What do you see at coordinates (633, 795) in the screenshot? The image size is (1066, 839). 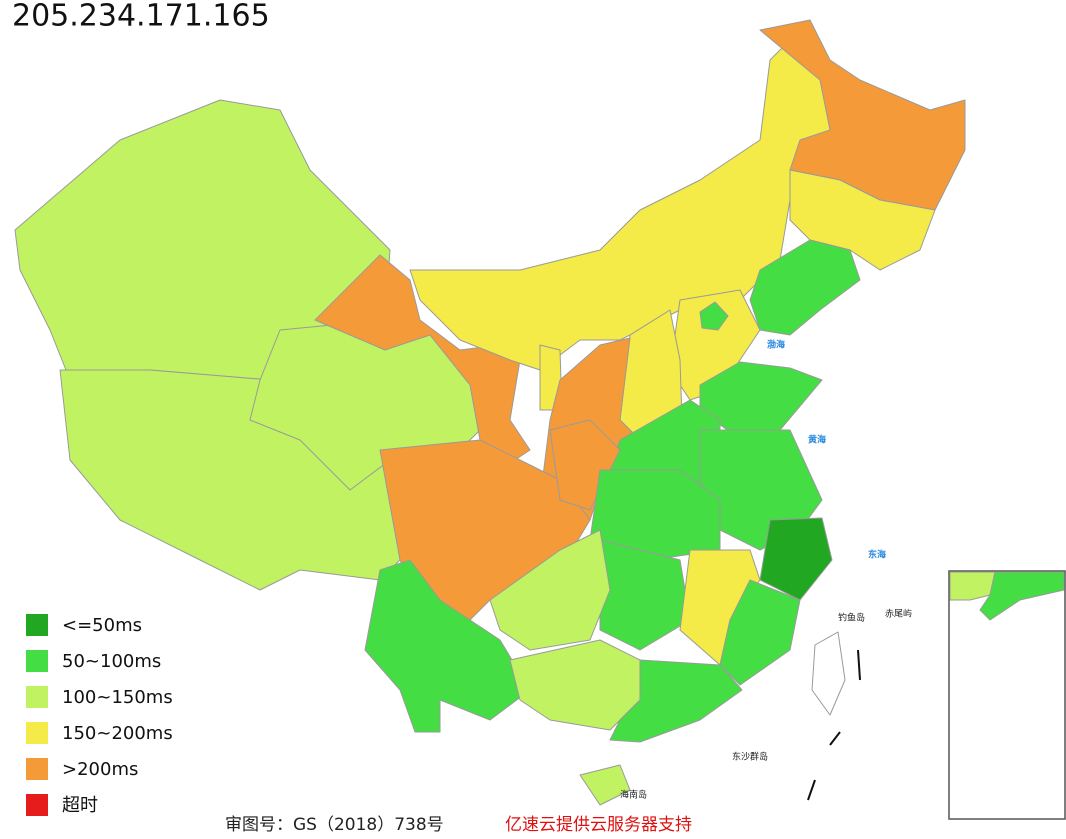 I see `island-label: 海南岛` at bounding box center [633, 795].